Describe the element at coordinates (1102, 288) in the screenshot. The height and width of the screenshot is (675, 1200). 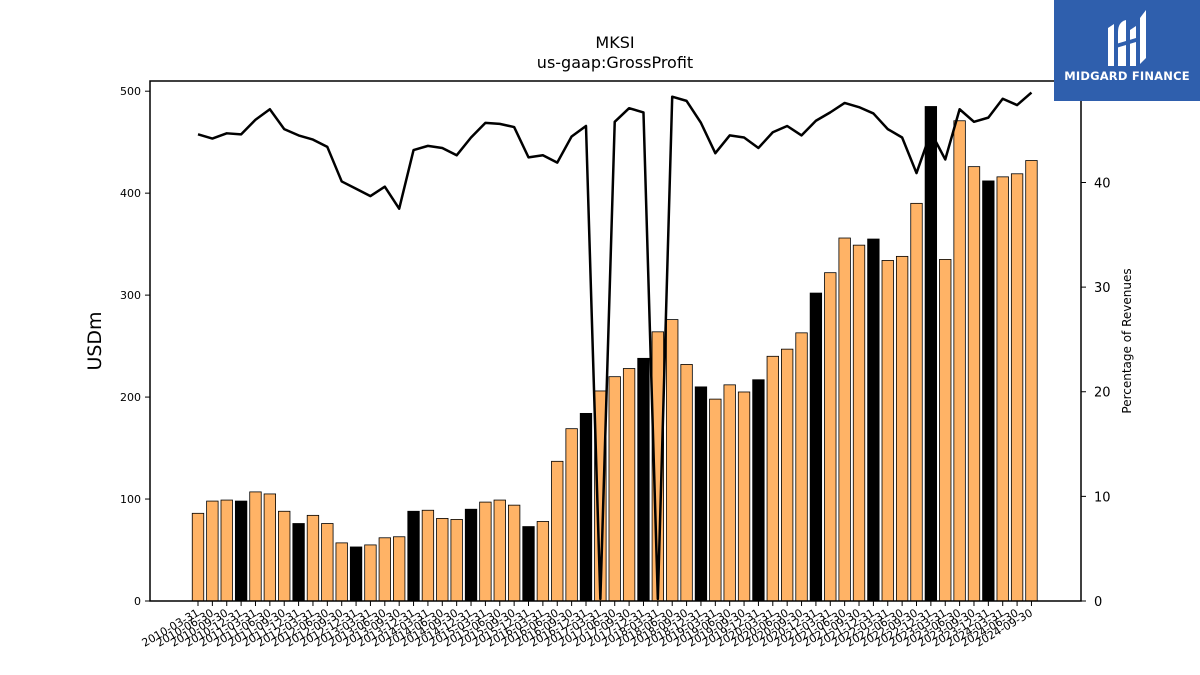
I see `y2-tick-label: 30` at that location.